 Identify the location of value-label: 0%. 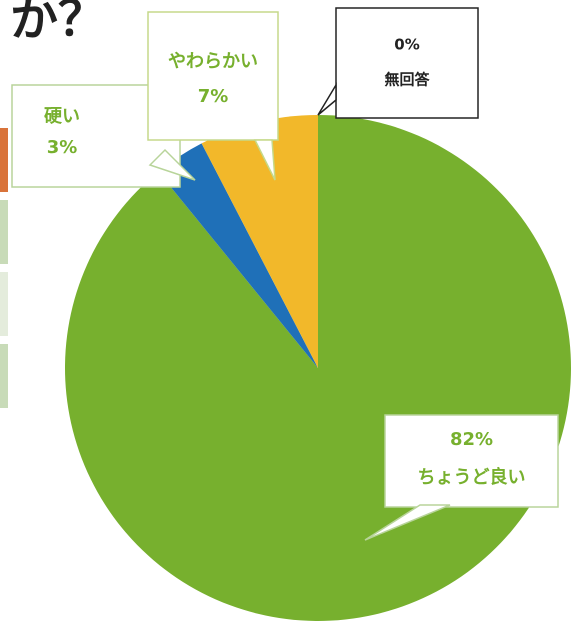
(406, 45).